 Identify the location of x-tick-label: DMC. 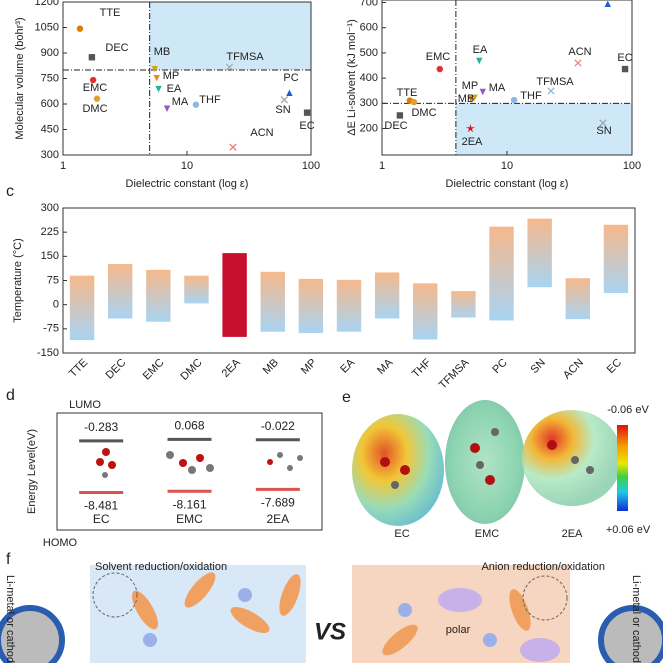
(191, 370).